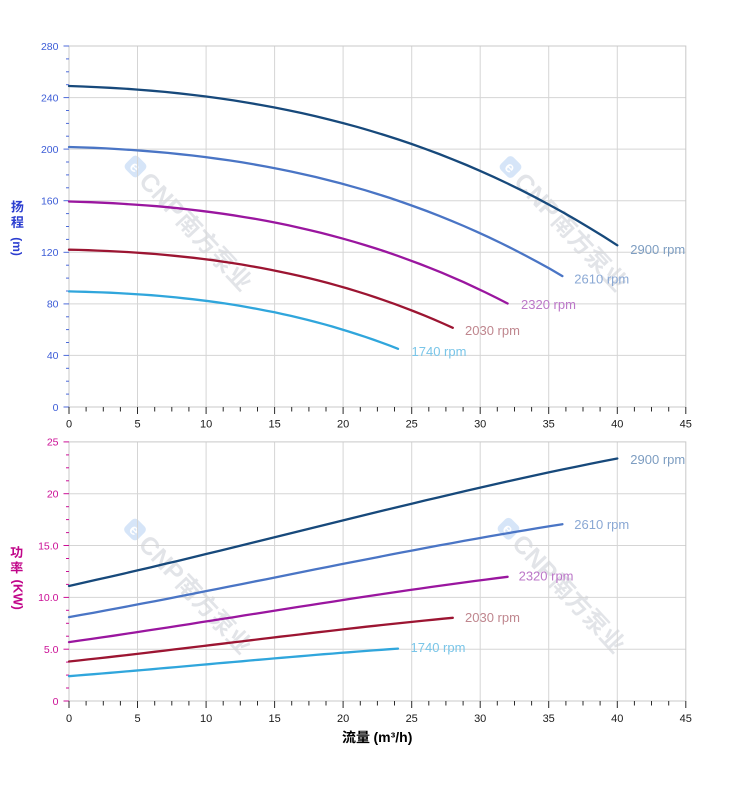  I want to click on svg-text: 280, so click(50, 47).